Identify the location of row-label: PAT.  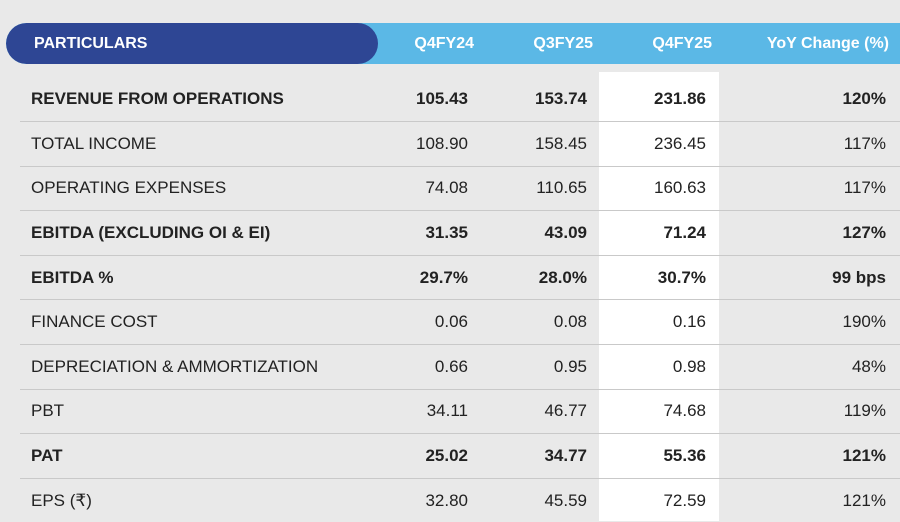
(47, 455).